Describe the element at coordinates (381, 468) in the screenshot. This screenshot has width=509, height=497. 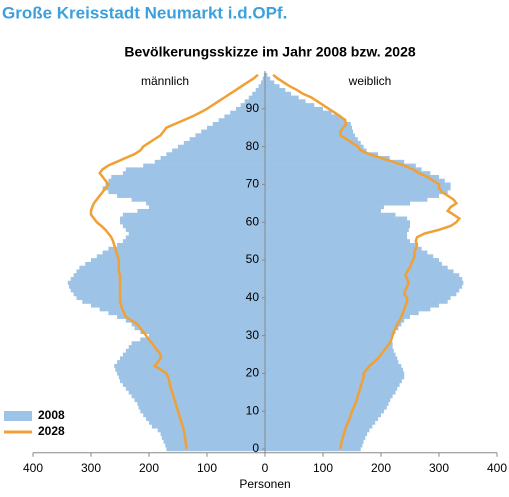
I see `x-tick-label: 200` at that location.